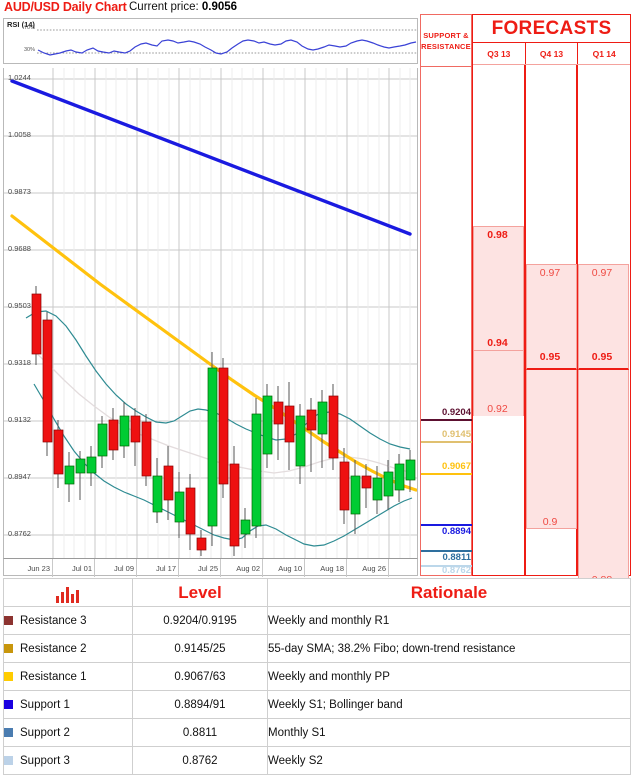 This screenshot has height=778, width=633. Describe the element at coordinates (497, 343) in the screenshot. I see `forecast-mid-q3-13: 0.94` at that location.